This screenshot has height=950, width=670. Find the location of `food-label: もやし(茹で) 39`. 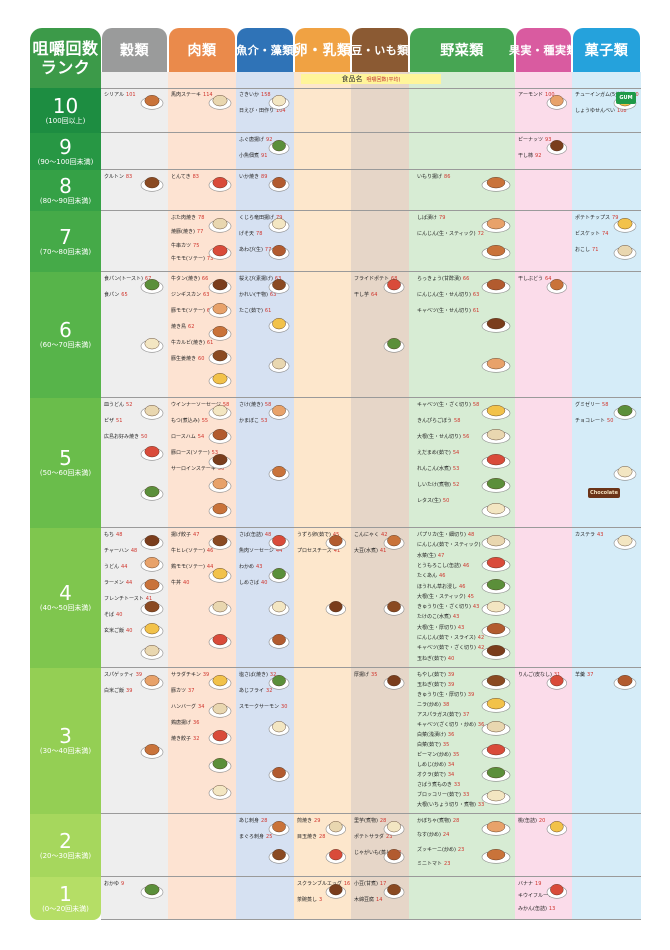

food-label: もやし(茹で) 39 is located at coordinates (435, 675).